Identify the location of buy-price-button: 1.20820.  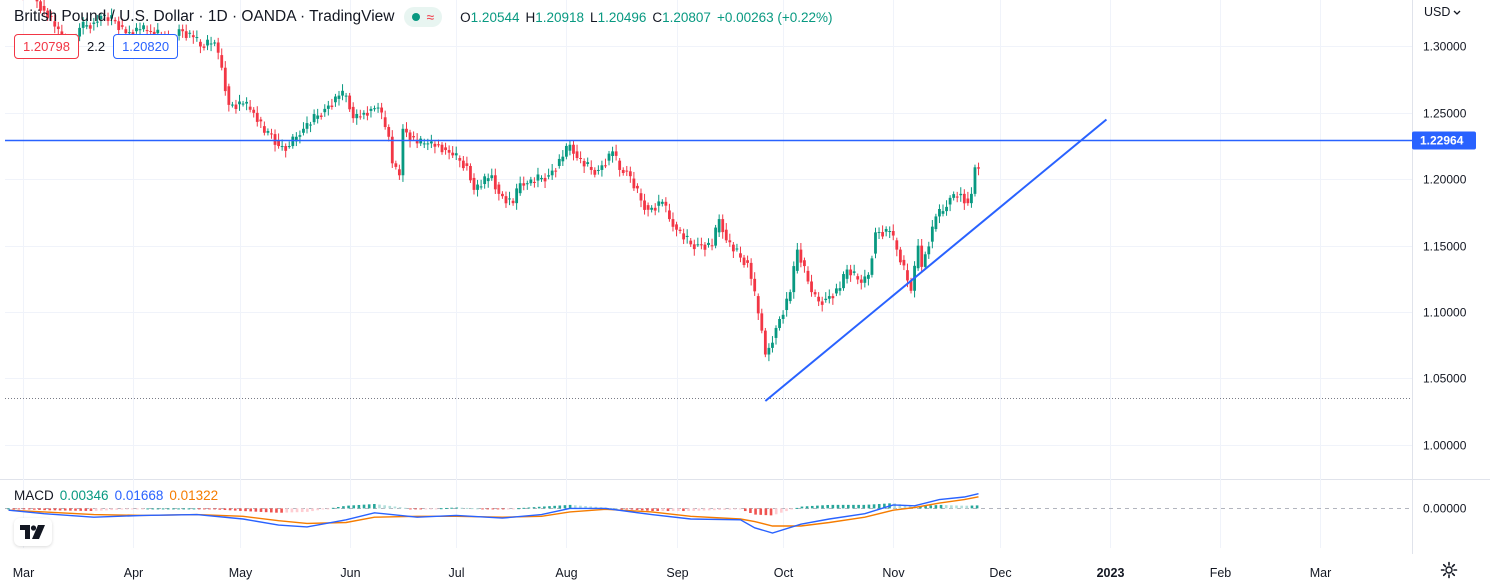
(146, 46).